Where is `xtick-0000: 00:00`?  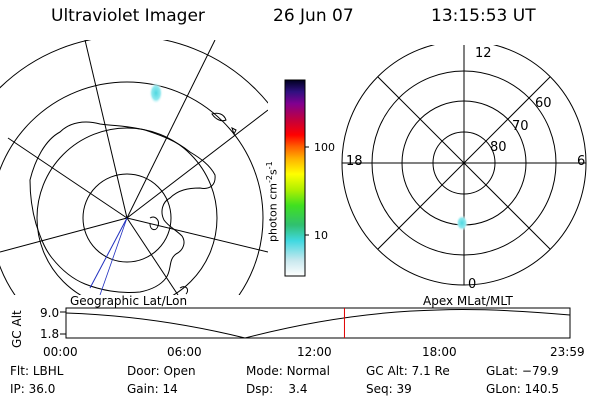
xtick-0000: 00:00 is located at coordinates (60, 352).